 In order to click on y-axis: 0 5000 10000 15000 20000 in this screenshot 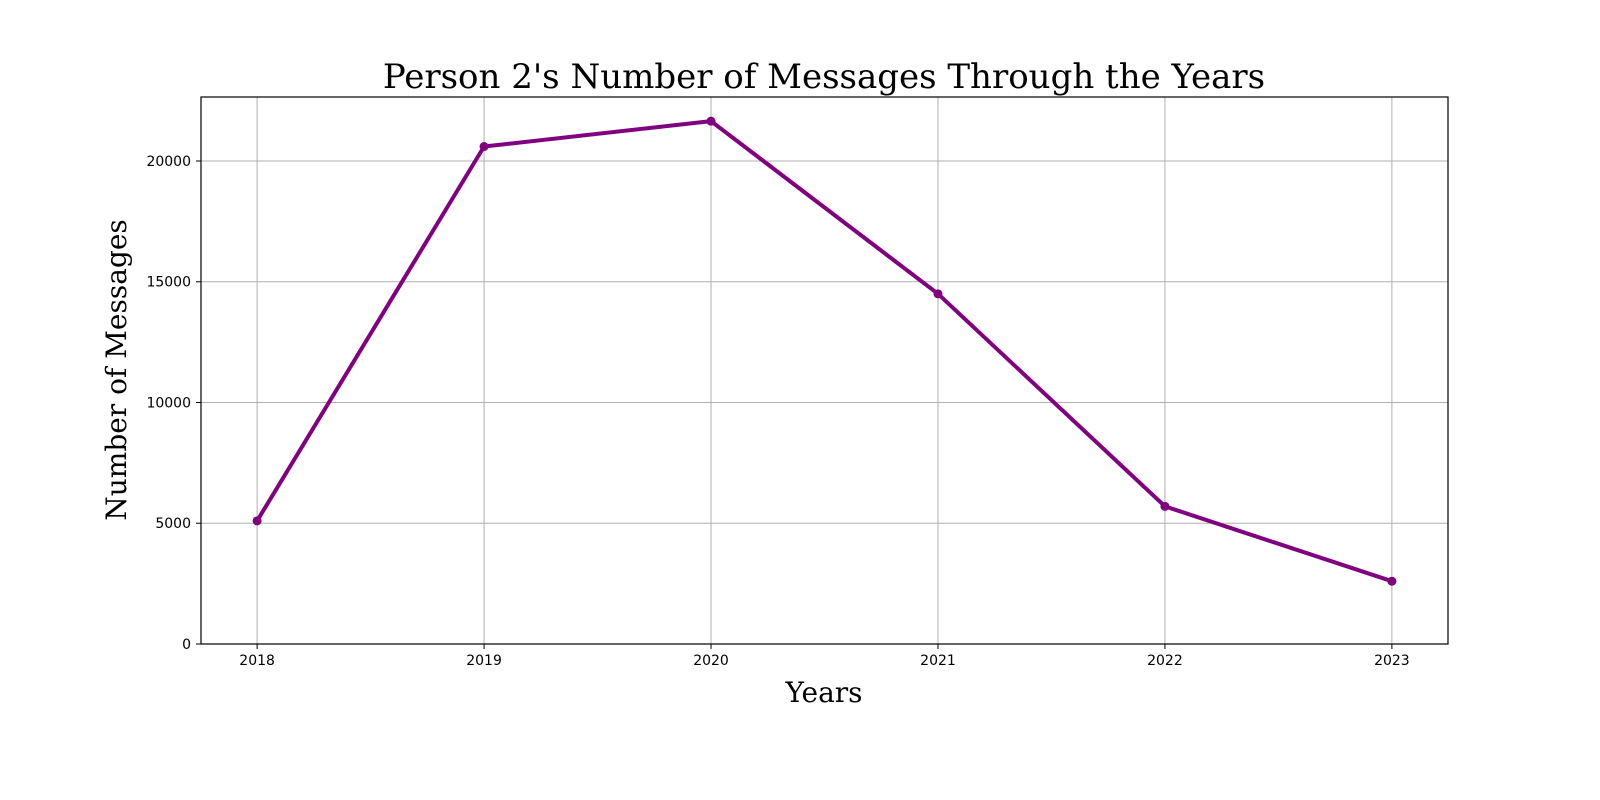, I will do `click(173, 403)`.